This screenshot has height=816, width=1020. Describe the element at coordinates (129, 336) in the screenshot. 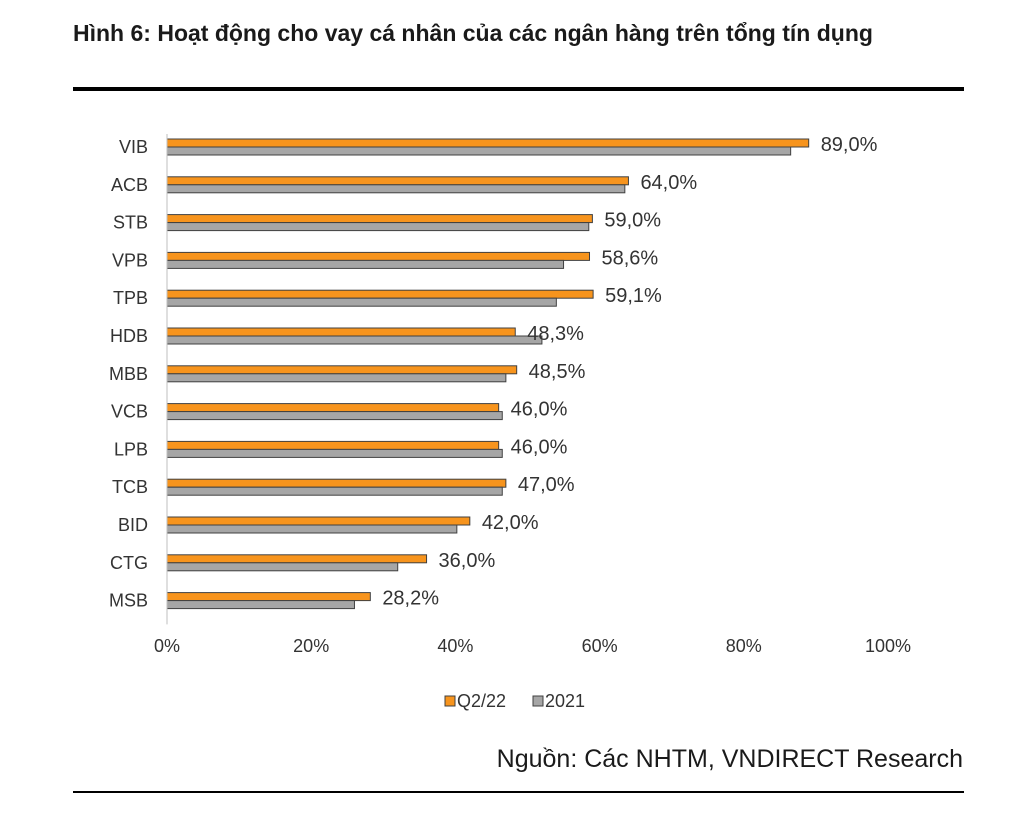

I see `category-label: HDB` at that location.